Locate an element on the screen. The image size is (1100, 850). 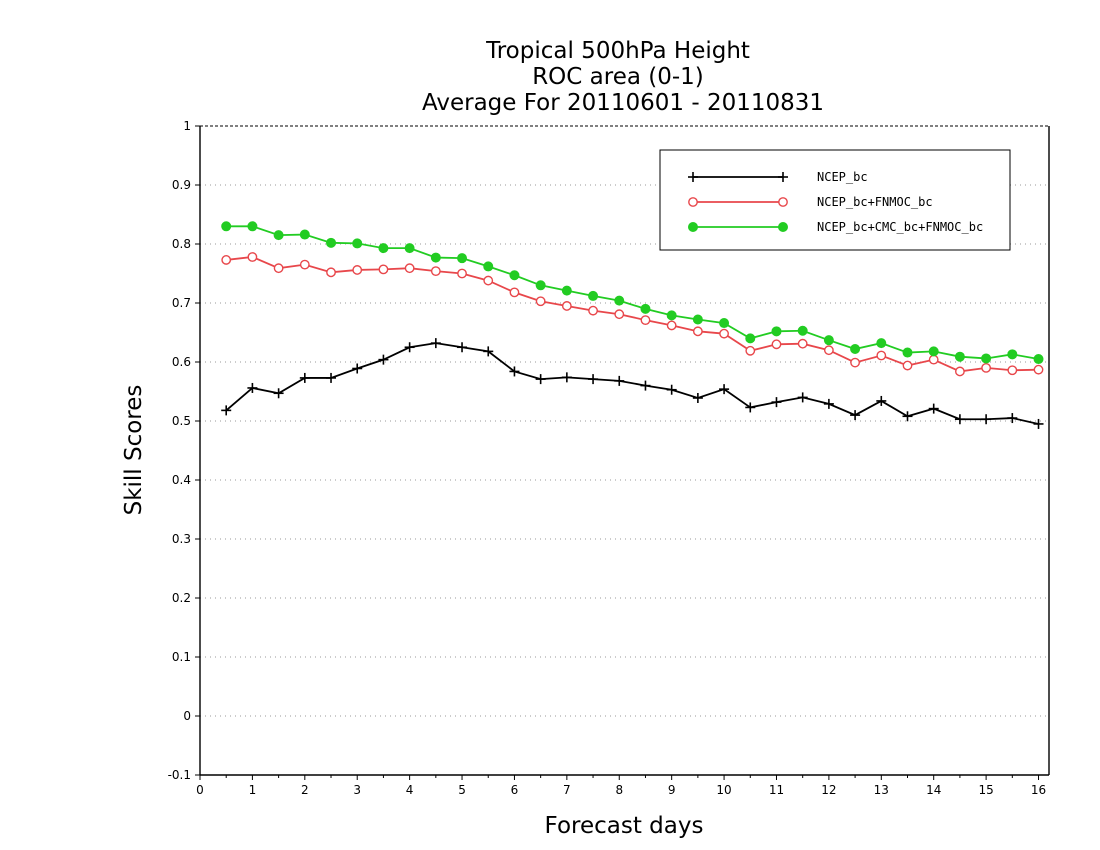
x-tick-label: 3 is located at coordinates (357, 790).